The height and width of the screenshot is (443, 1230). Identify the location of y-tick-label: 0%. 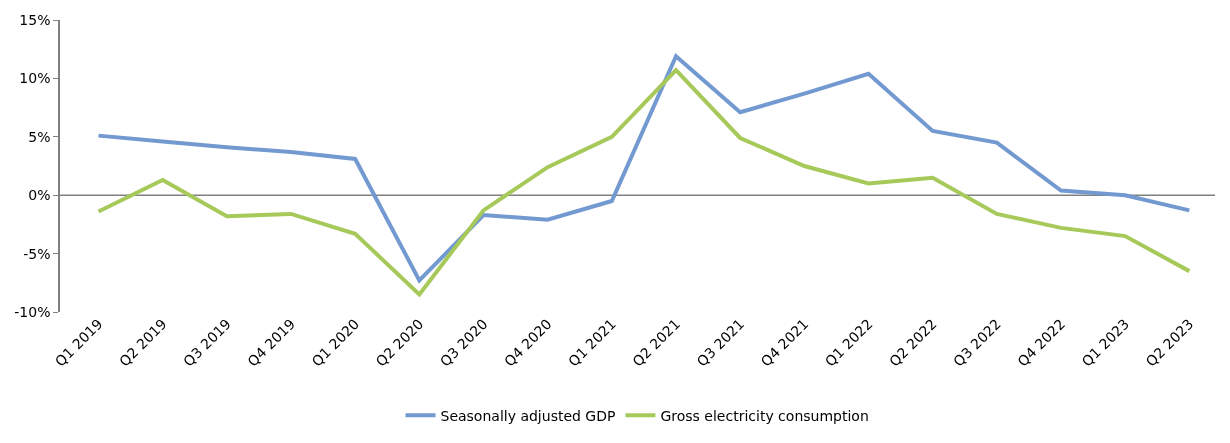
(39, 195).